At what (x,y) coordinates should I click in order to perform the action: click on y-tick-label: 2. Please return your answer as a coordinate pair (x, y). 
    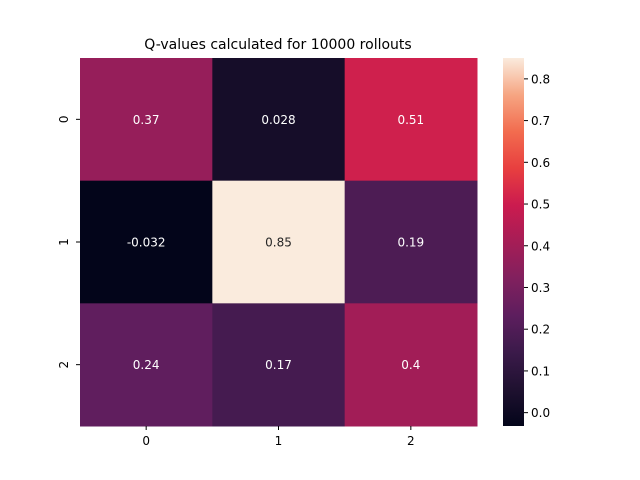
    Looking at the image, I should click on (64, 365).